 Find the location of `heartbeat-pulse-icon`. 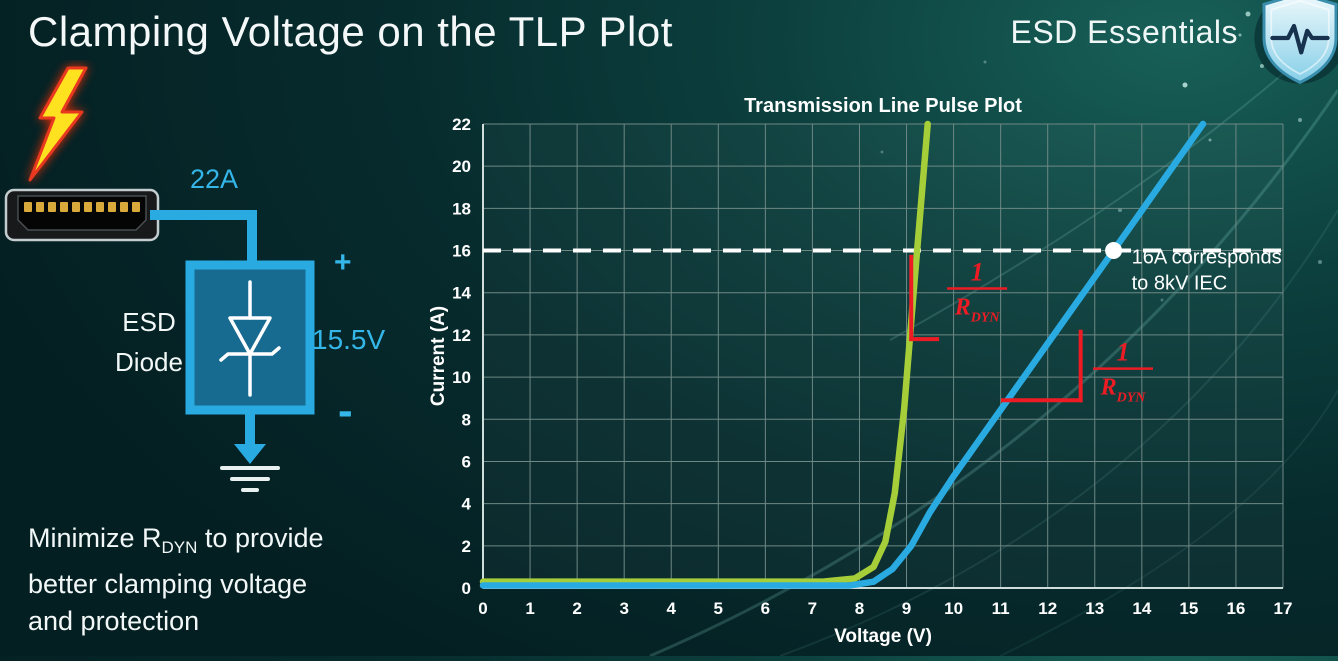

heartbeat-pulse-icon is located at coordinates (1300, 39).